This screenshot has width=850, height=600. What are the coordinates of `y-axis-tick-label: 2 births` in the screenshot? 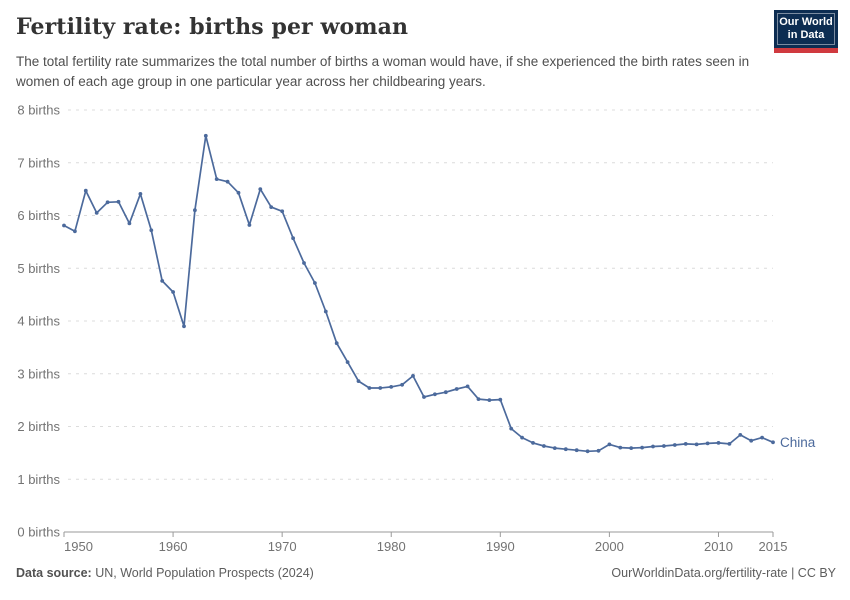 It's located at (38, 426).